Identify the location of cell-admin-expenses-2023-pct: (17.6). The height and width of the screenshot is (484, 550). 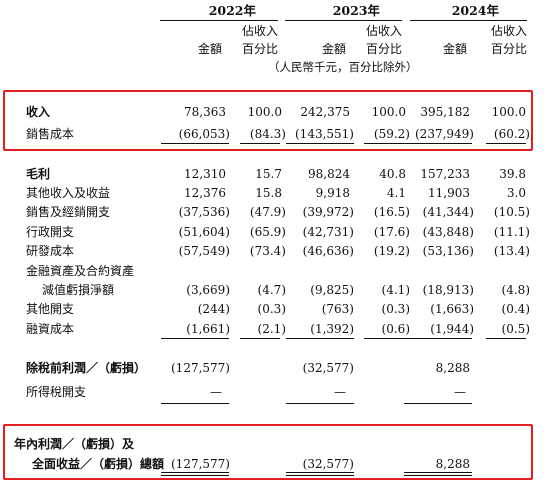
(391, 232).